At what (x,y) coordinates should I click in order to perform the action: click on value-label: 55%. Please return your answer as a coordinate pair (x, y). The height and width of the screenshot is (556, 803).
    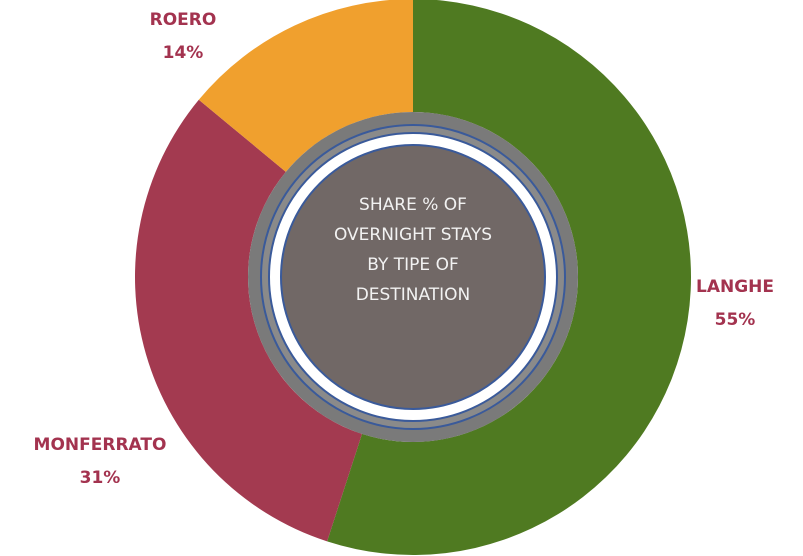
    Looking at the image, I should click on (735, 320).